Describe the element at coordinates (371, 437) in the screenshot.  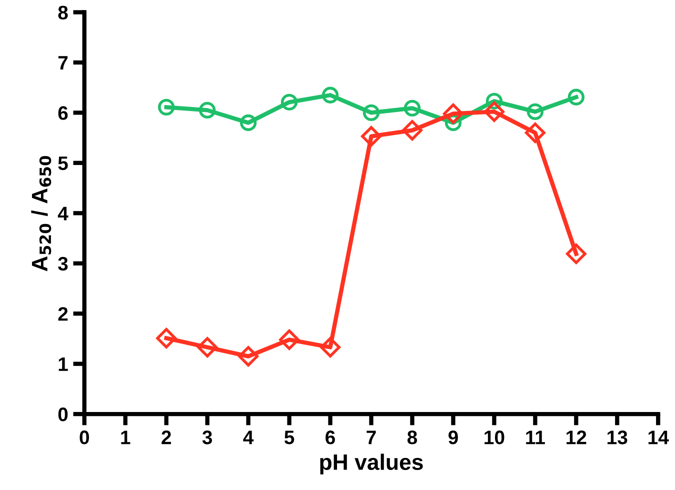
I see `x-tick-label: 7` at that location.